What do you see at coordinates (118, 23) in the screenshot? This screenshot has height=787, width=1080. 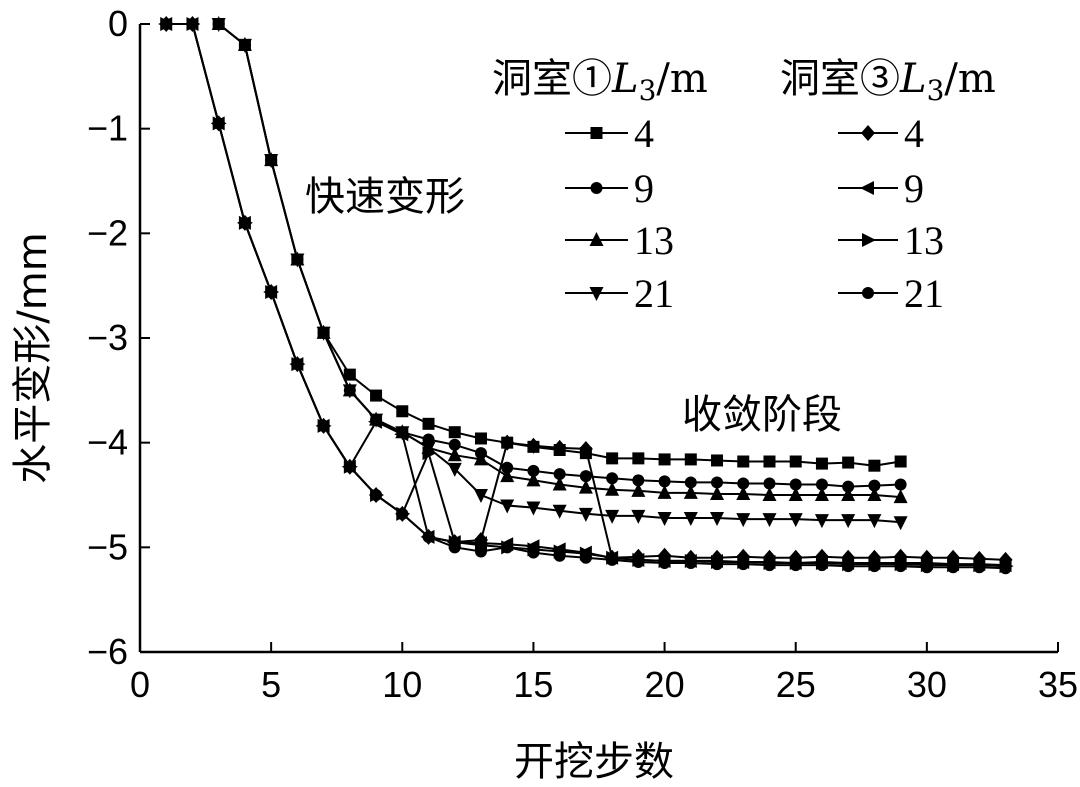 I see `y-tick-label: 0` at bounding box center [118, 23].